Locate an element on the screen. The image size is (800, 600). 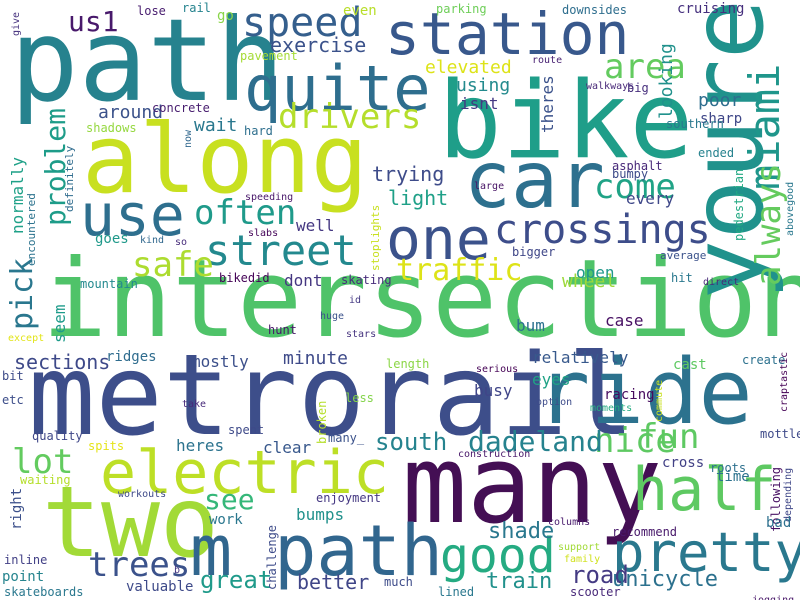
word: scooter is located at coordinates (595, 592).